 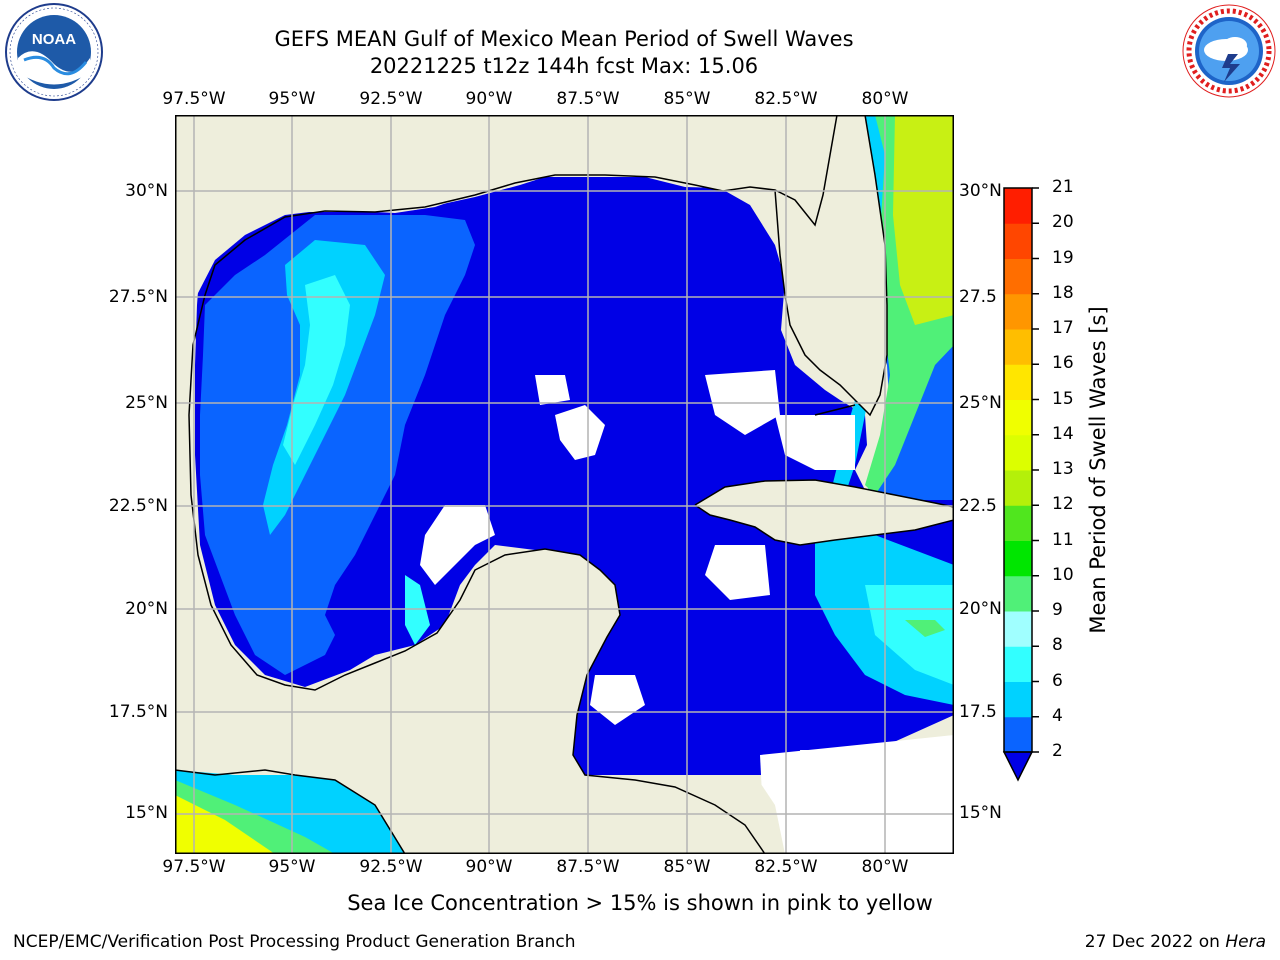 What do you see at coordinates (687, 99) in the screenshot?
I see `lon-label-top: 85°W` at bounding box center [687, 99].